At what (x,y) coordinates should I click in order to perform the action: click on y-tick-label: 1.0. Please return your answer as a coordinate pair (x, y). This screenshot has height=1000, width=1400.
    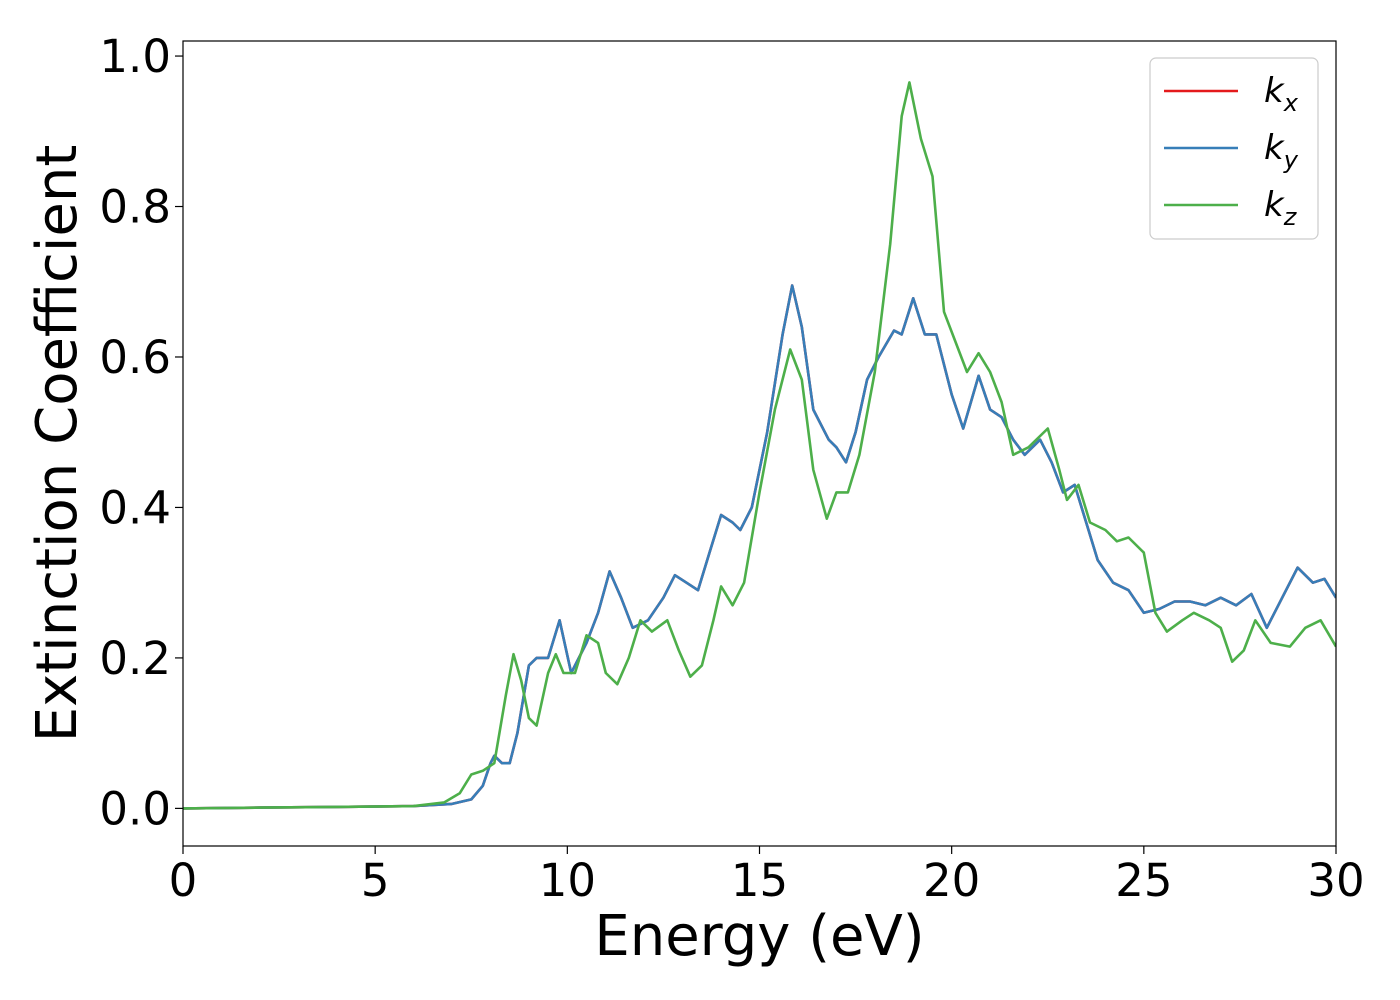
    Looking at the image, I should click on (135, 56).